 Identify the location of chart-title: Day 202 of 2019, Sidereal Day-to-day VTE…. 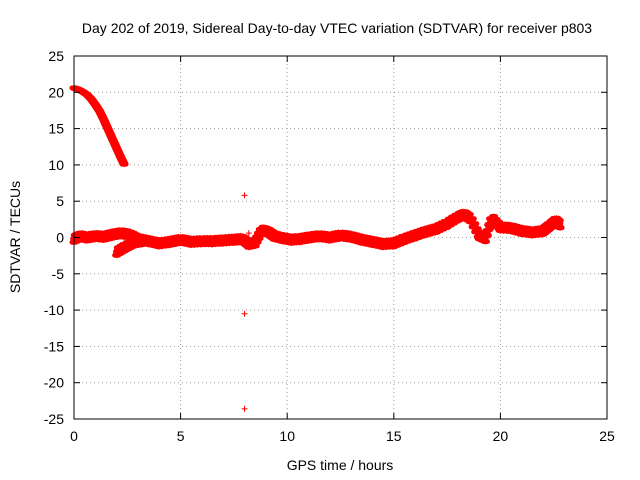
(337, 28).